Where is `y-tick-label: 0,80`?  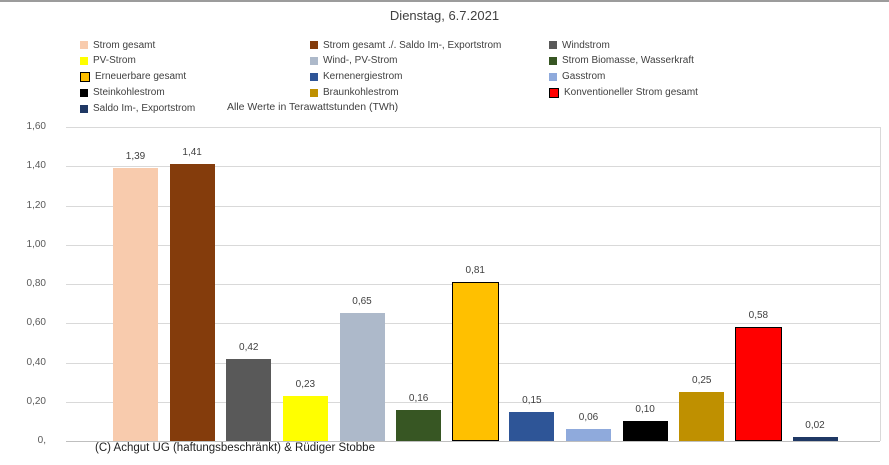
y-tick-label: 0,80 is located at coordinates (36, 283).